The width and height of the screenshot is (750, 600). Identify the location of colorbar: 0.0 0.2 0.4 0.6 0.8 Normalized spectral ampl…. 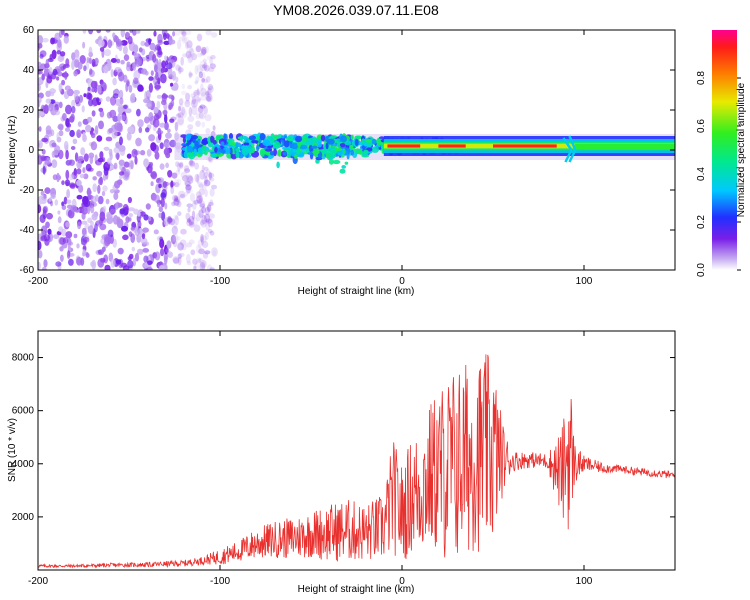
(721, 153).